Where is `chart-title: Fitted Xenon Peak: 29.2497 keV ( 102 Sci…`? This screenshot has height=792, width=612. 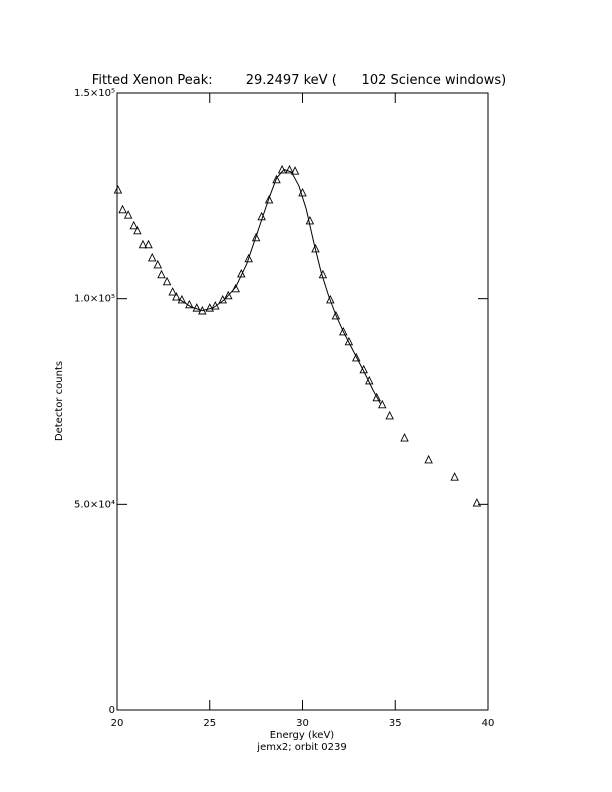
chart-title: Fitted Xenon Peak: 29.2497 keV ( 102 Sci… is located at coordinates (299, 80).